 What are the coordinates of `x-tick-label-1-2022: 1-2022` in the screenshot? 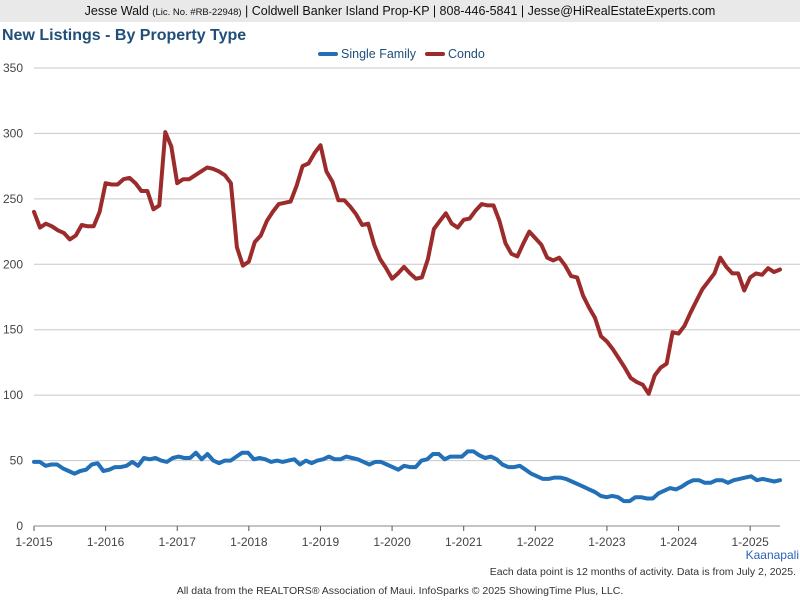 It's located at (536, 542).